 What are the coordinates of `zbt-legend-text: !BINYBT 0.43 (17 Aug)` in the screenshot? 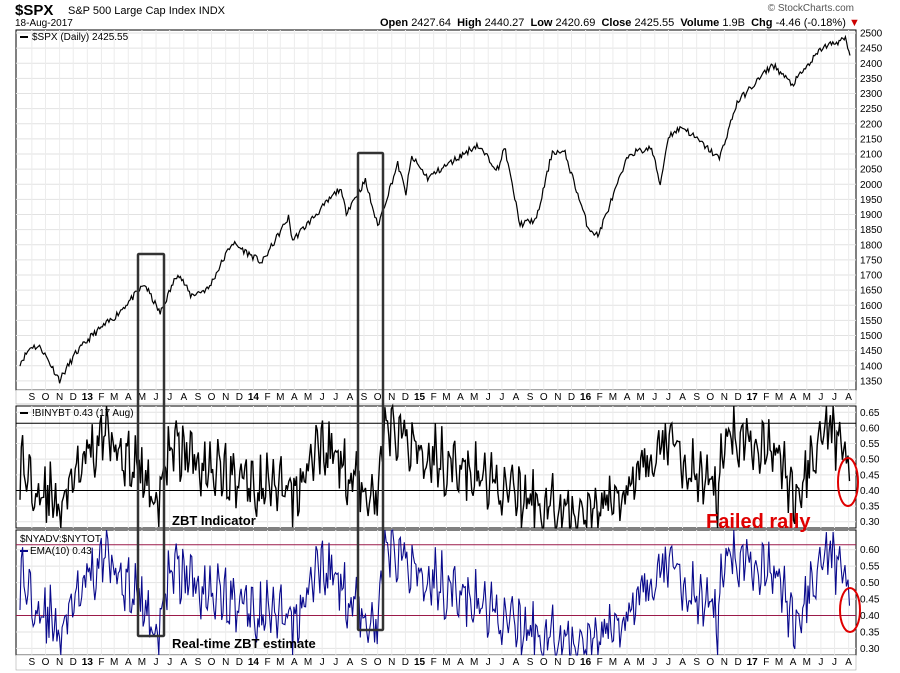 It's located at (83, 413).